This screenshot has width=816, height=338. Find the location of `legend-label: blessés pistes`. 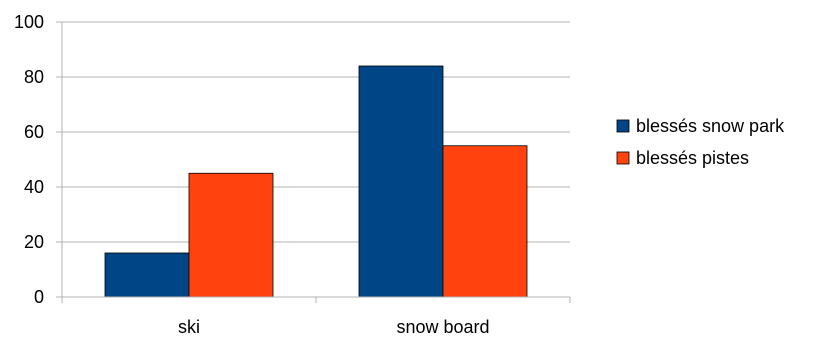

legend-label: blessés pistes is located at coordinates (692, 158).